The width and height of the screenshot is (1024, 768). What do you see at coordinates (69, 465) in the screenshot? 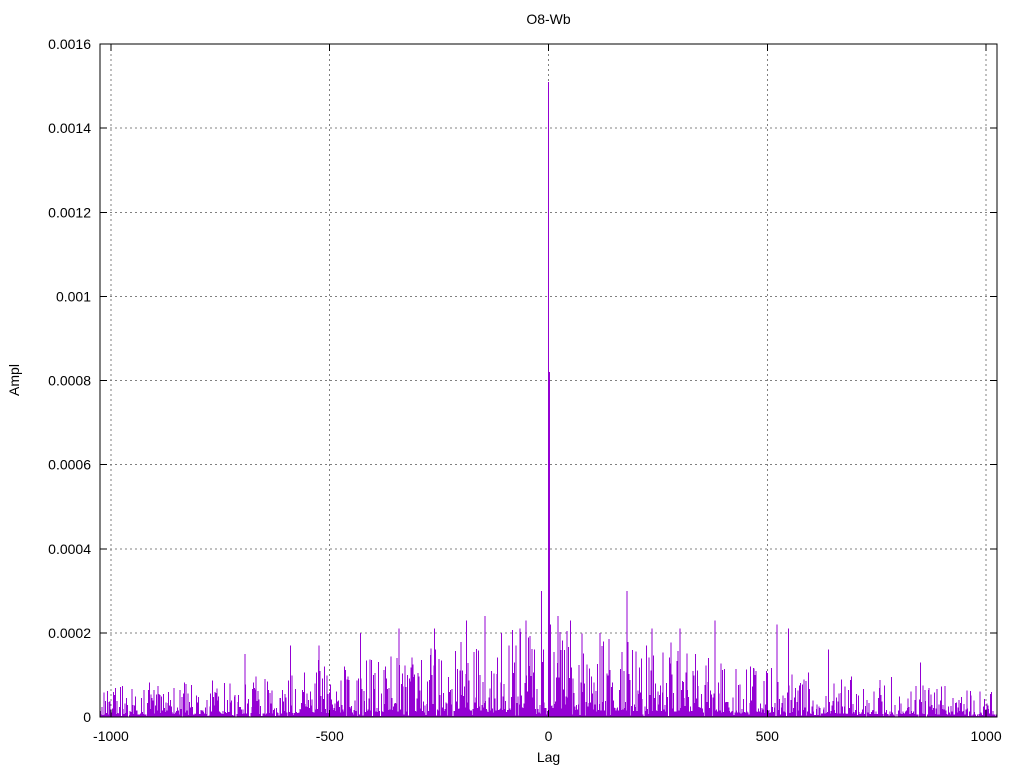
I see `y-tick-label: 0.0006` at bounding box center [69, 465].